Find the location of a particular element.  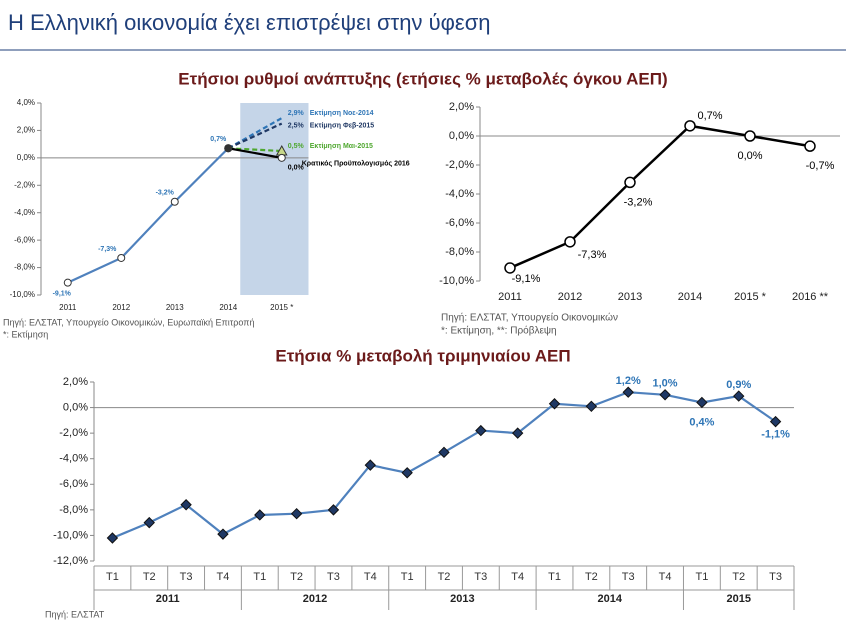

year-label: 2014 is located at coordinates (610, 599).